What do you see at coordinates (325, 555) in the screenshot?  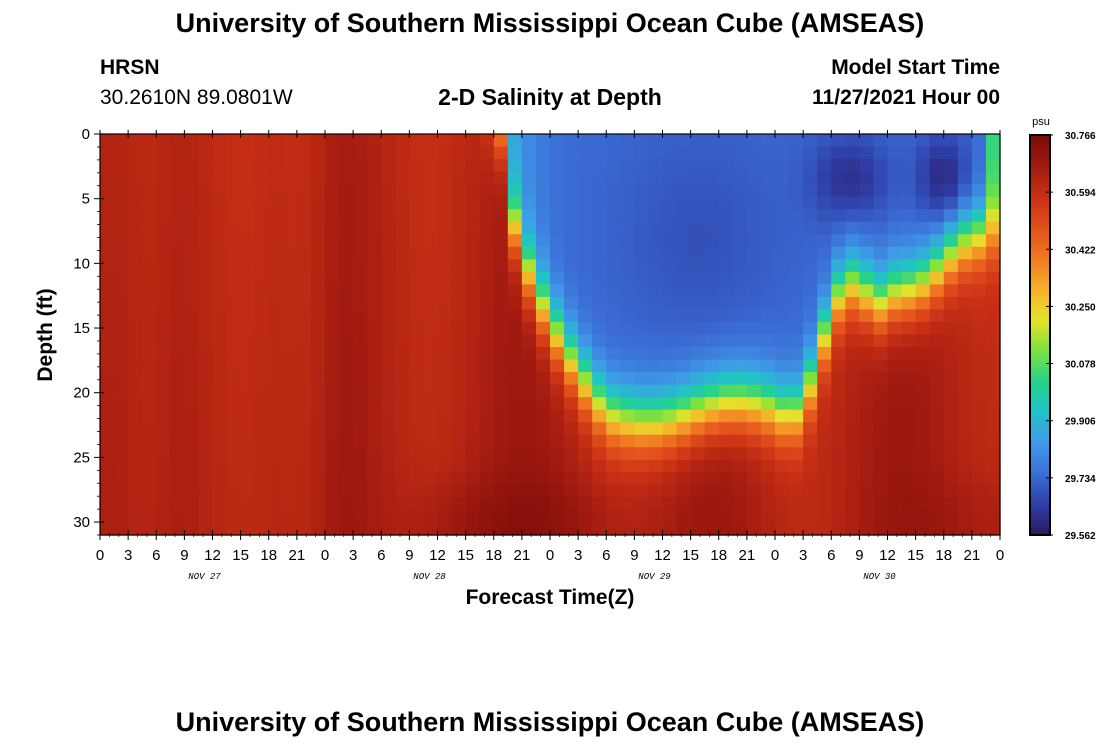 I see `x-tick-label: 0` at bounding box center [325, 555].